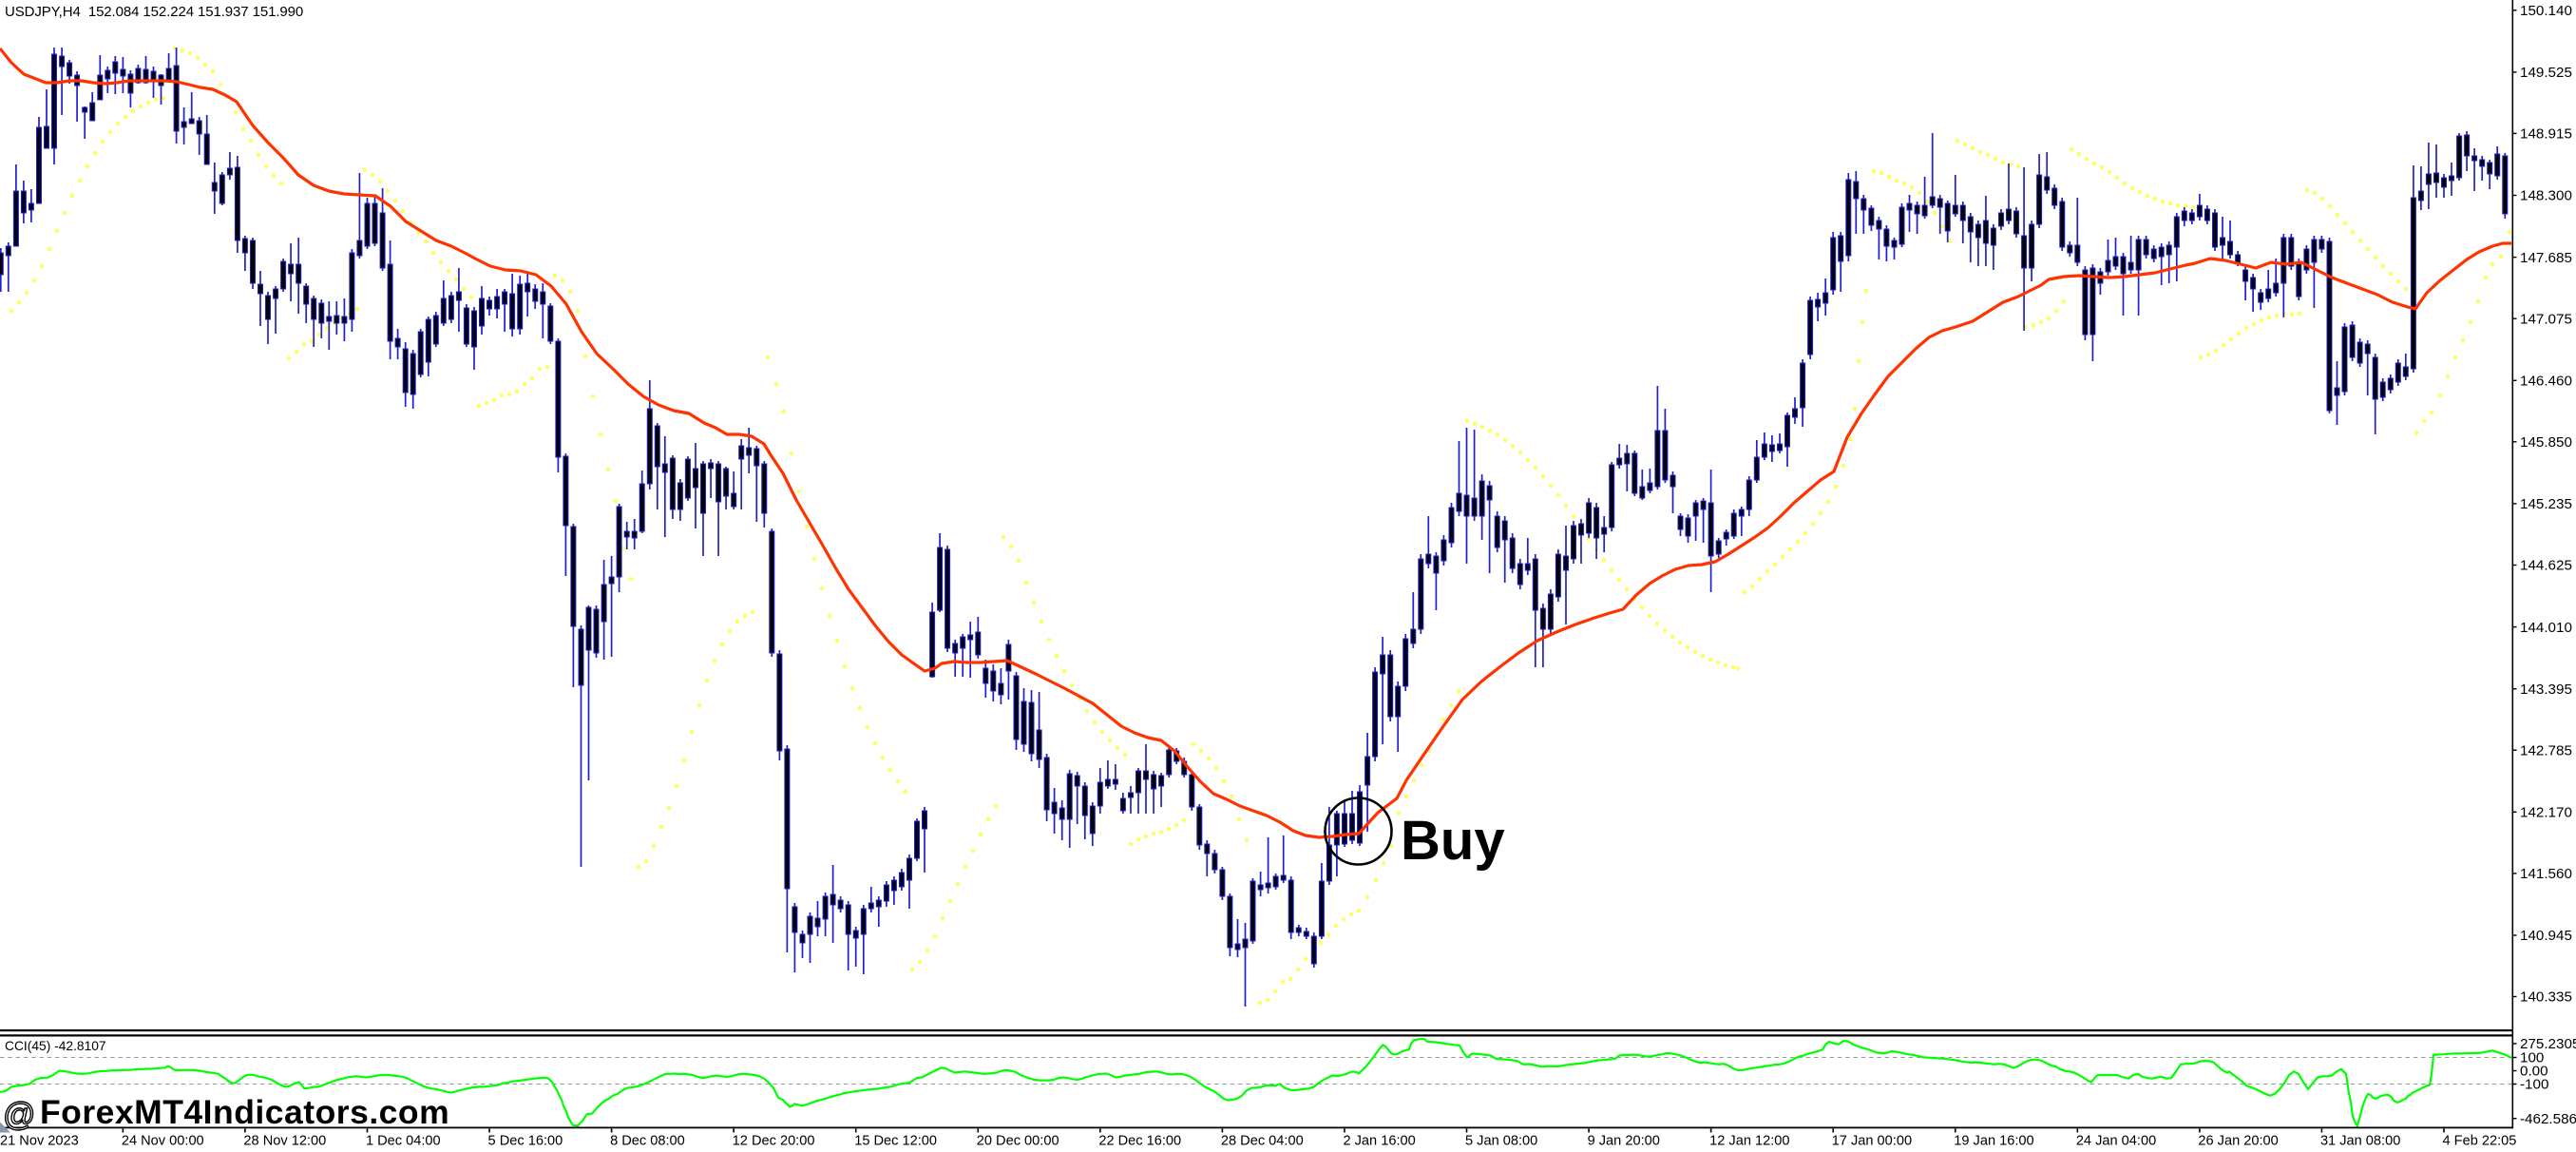 Image resolution: width=2576 pixels, height=1152 pixels. I want to click on svg-text: 144.010, so click(2546, 628).